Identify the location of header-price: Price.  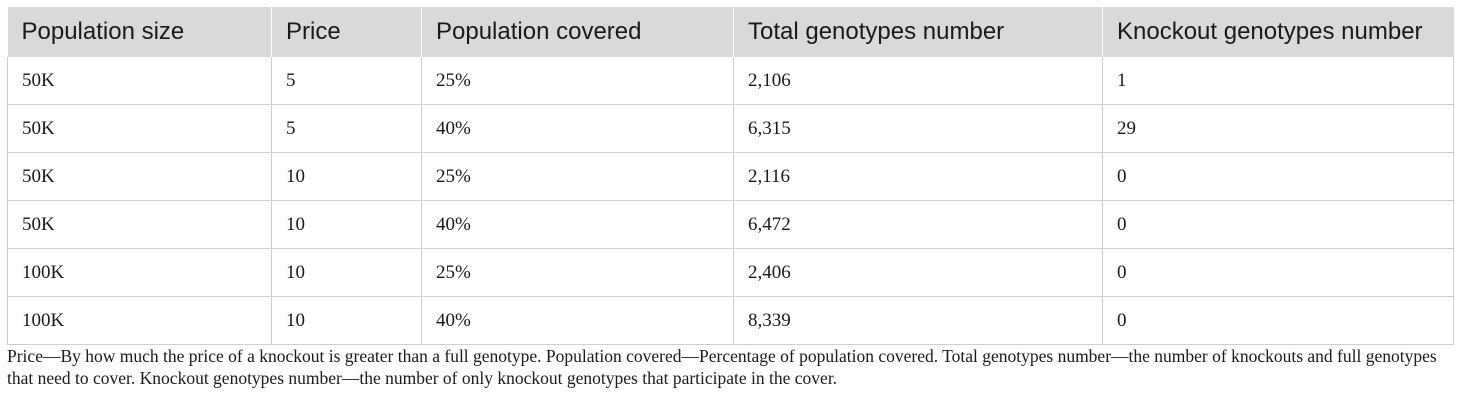
(346, 32).